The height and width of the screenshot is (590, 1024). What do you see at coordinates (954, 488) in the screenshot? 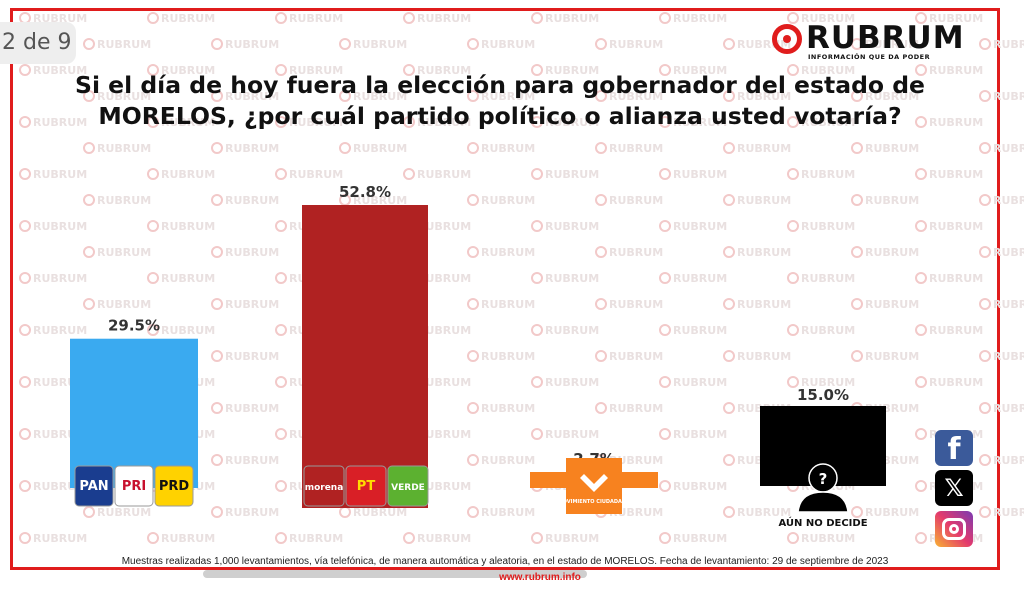
I see `x-icon: 𝕏` at bounding box center [954, 488].